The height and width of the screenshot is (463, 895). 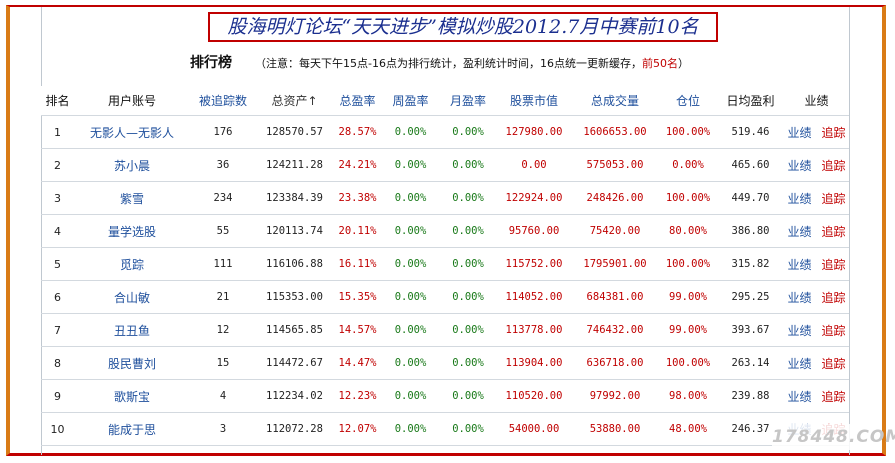 I want to click on assets-cell: 114472.67, so click(x=294, y=363).